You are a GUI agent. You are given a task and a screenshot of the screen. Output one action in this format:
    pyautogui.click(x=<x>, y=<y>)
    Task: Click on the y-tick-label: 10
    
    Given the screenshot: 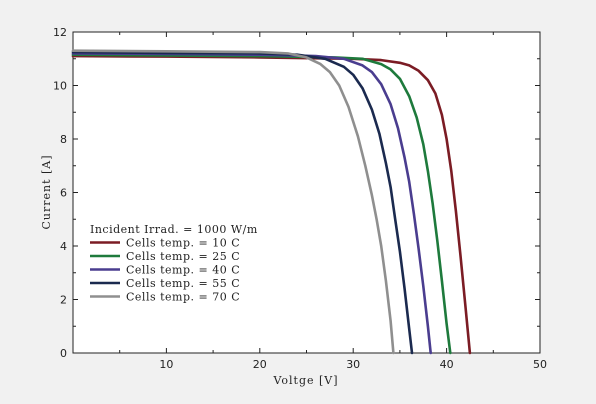 What is the action you would take?
    pyautogui.click(x=60, y=86)
    